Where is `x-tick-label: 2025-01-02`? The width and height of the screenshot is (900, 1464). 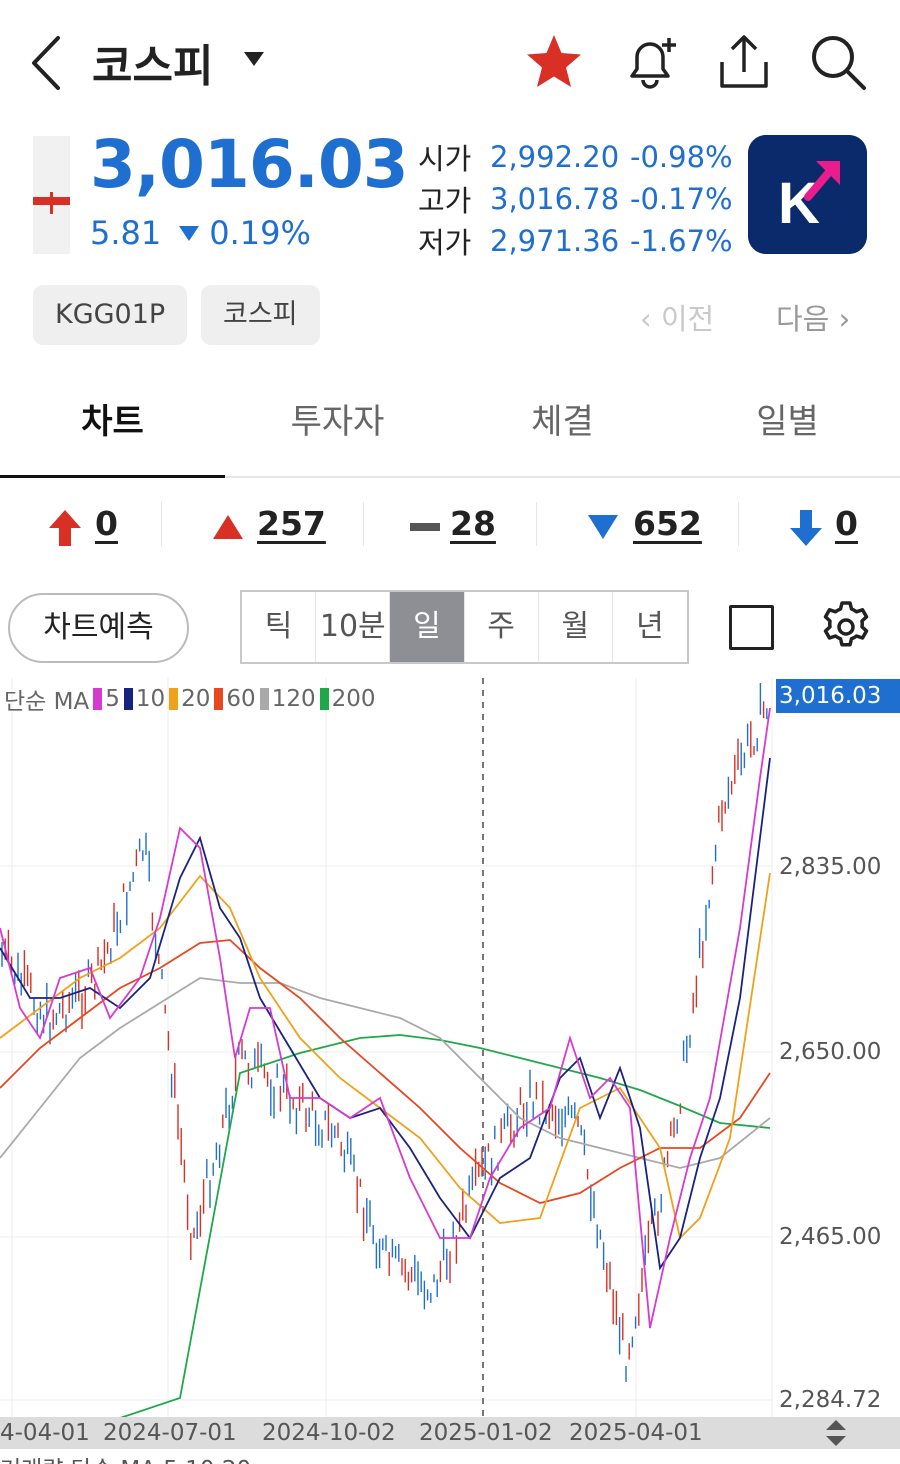 x-tick-label: 2025-01-02 is located at coordinates (486, 1433).